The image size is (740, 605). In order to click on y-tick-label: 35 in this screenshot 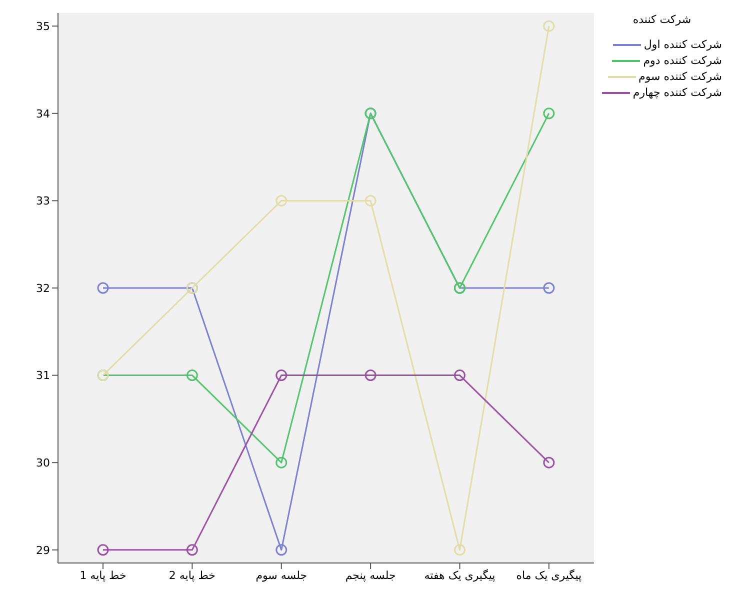, I will do `click(43, 26)`.